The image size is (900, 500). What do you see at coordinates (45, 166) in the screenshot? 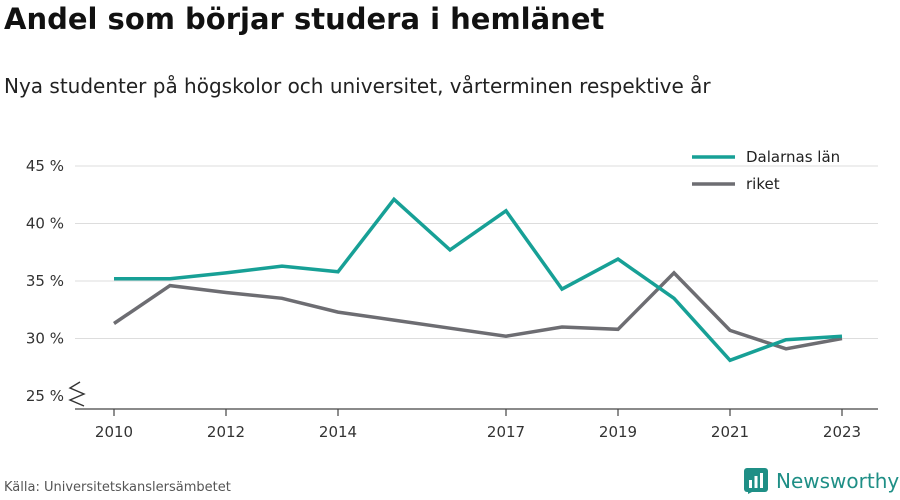
I see `y-tick-label: 45 %` at bounding box center [45, 166].